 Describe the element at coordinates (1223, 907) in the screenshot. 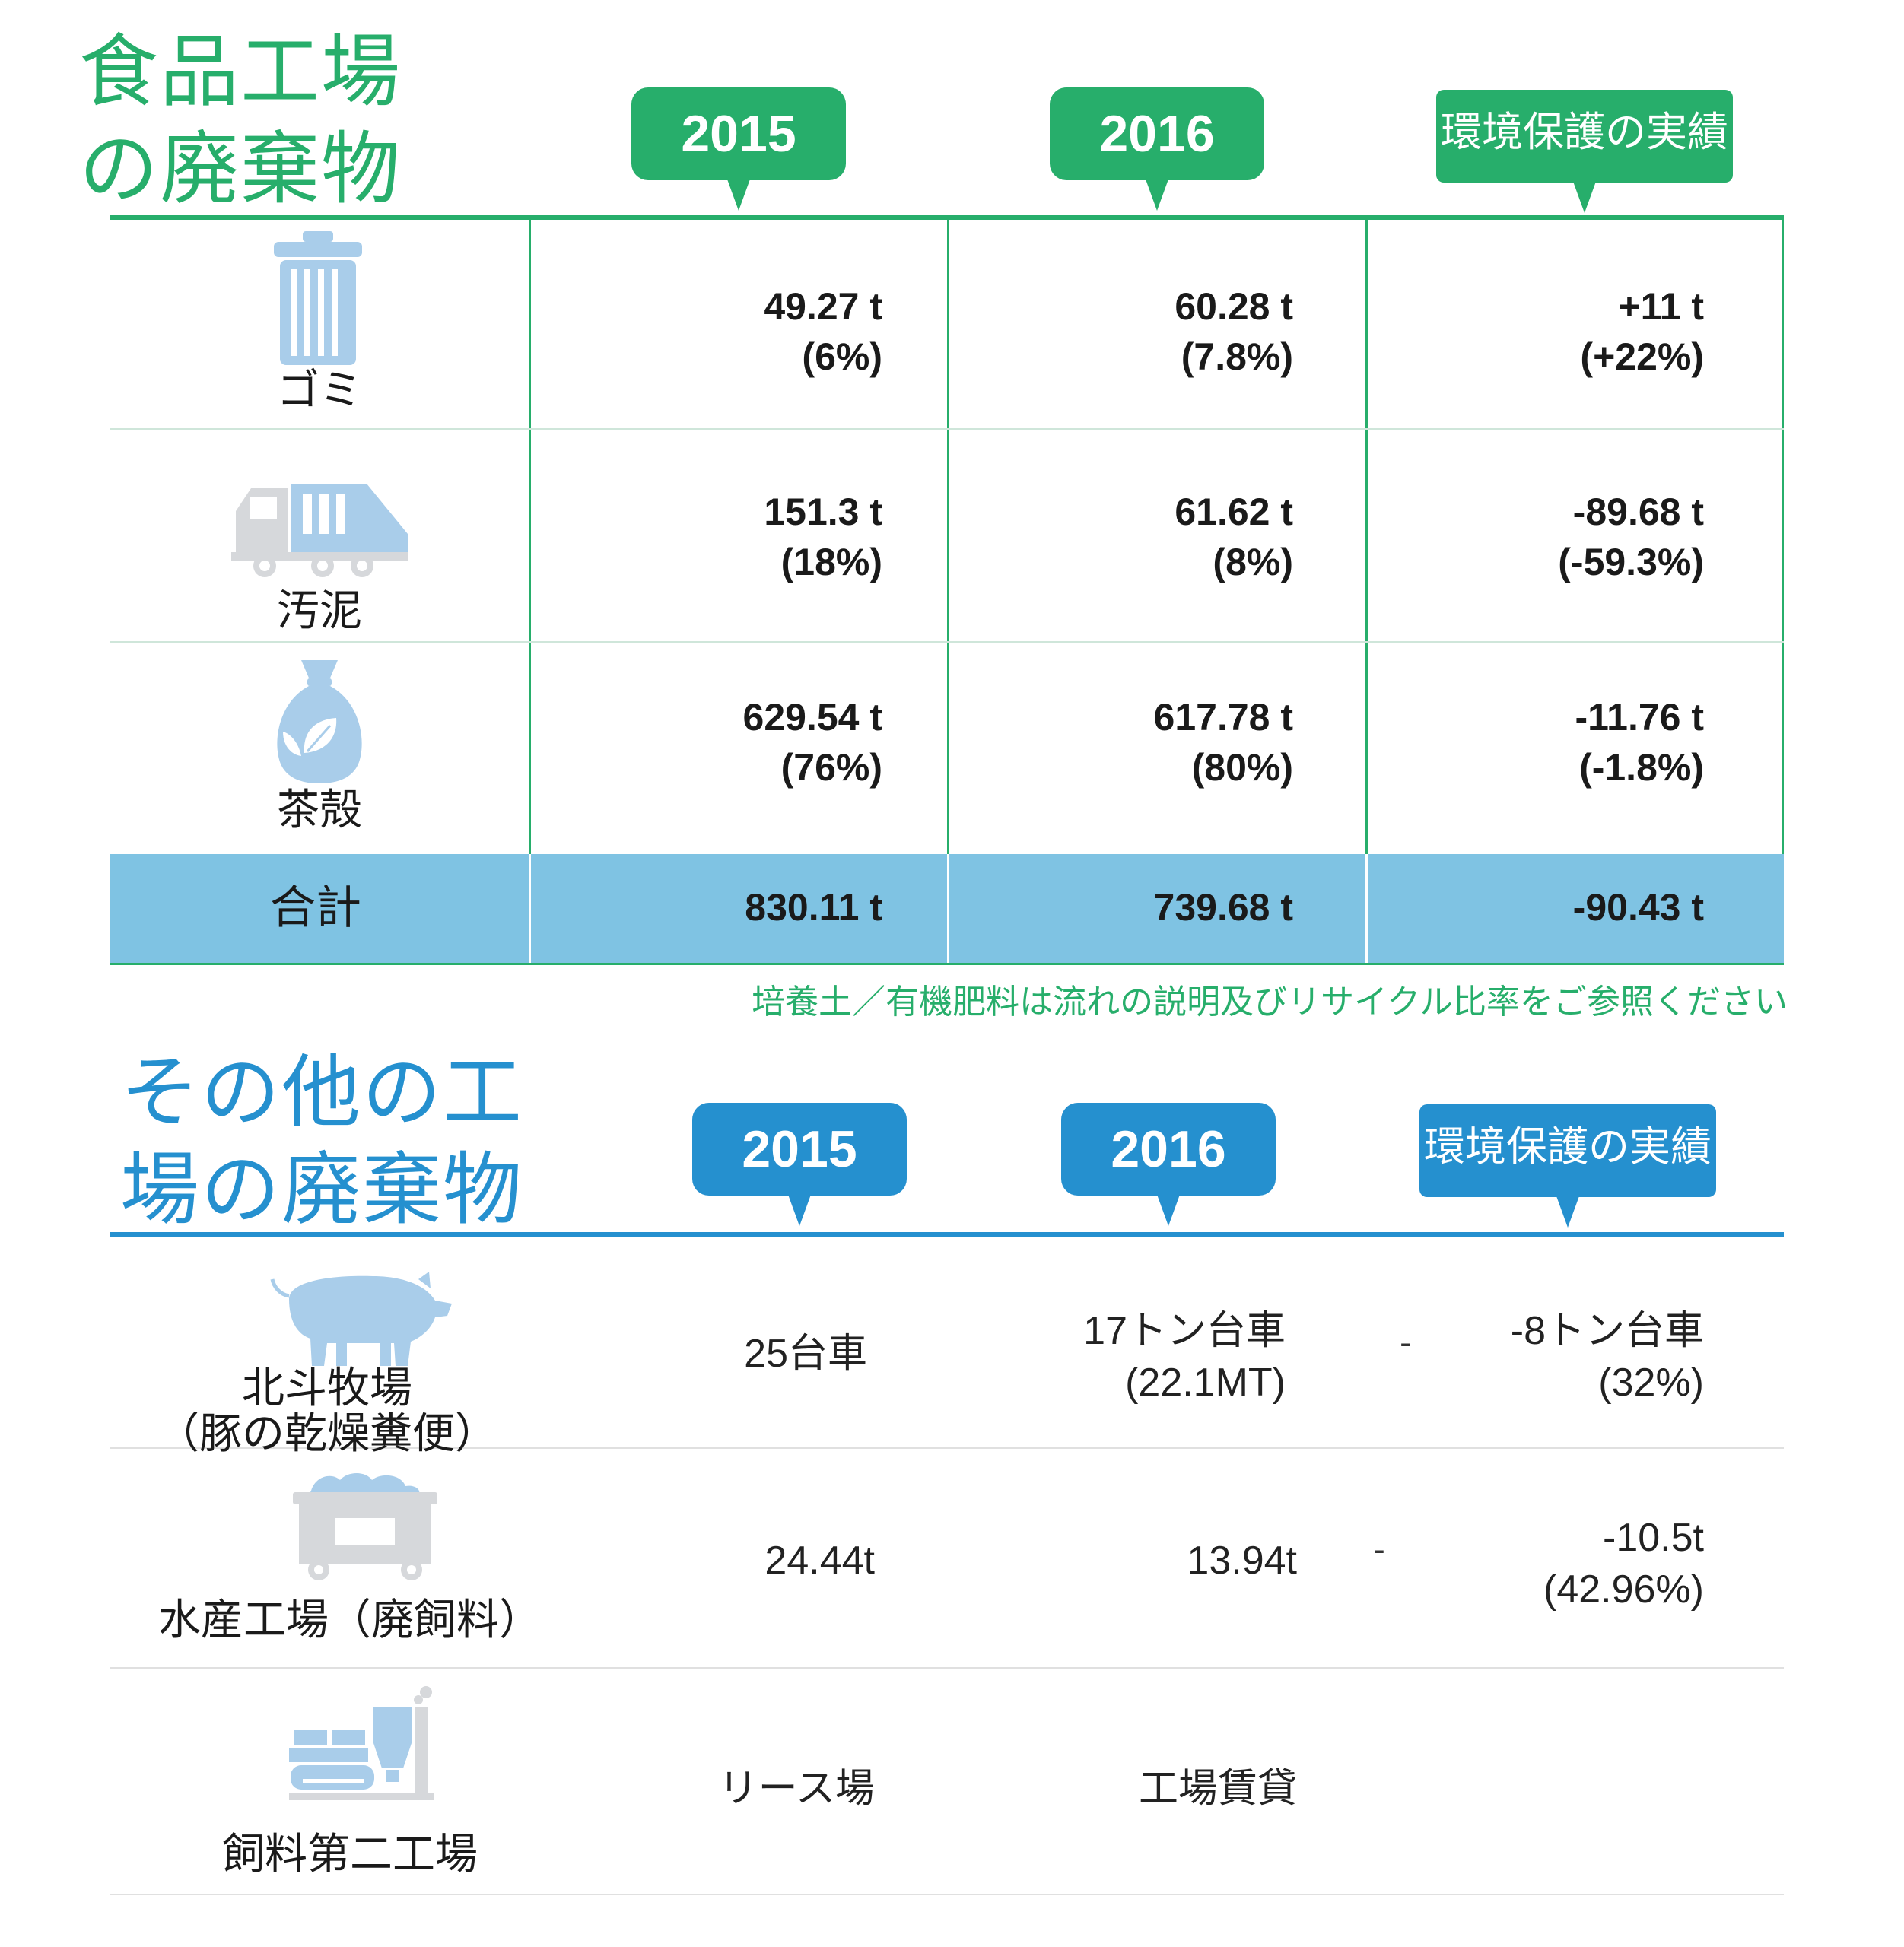

I see `food-total-2016: 739.68 t` at that location.